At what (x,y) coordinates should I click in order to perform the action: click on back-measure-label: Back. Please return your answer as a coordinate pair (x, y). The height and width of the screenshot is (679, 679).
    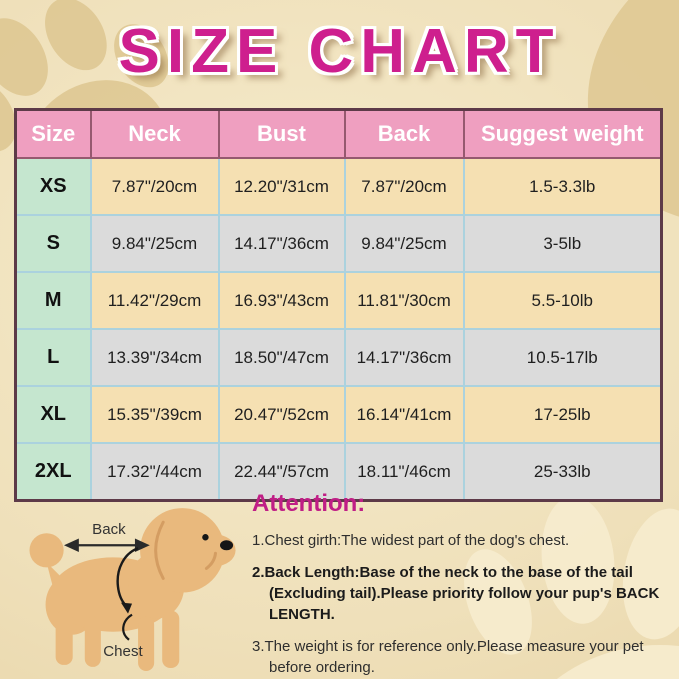
    Looking at the image, I should click on (109, 529).